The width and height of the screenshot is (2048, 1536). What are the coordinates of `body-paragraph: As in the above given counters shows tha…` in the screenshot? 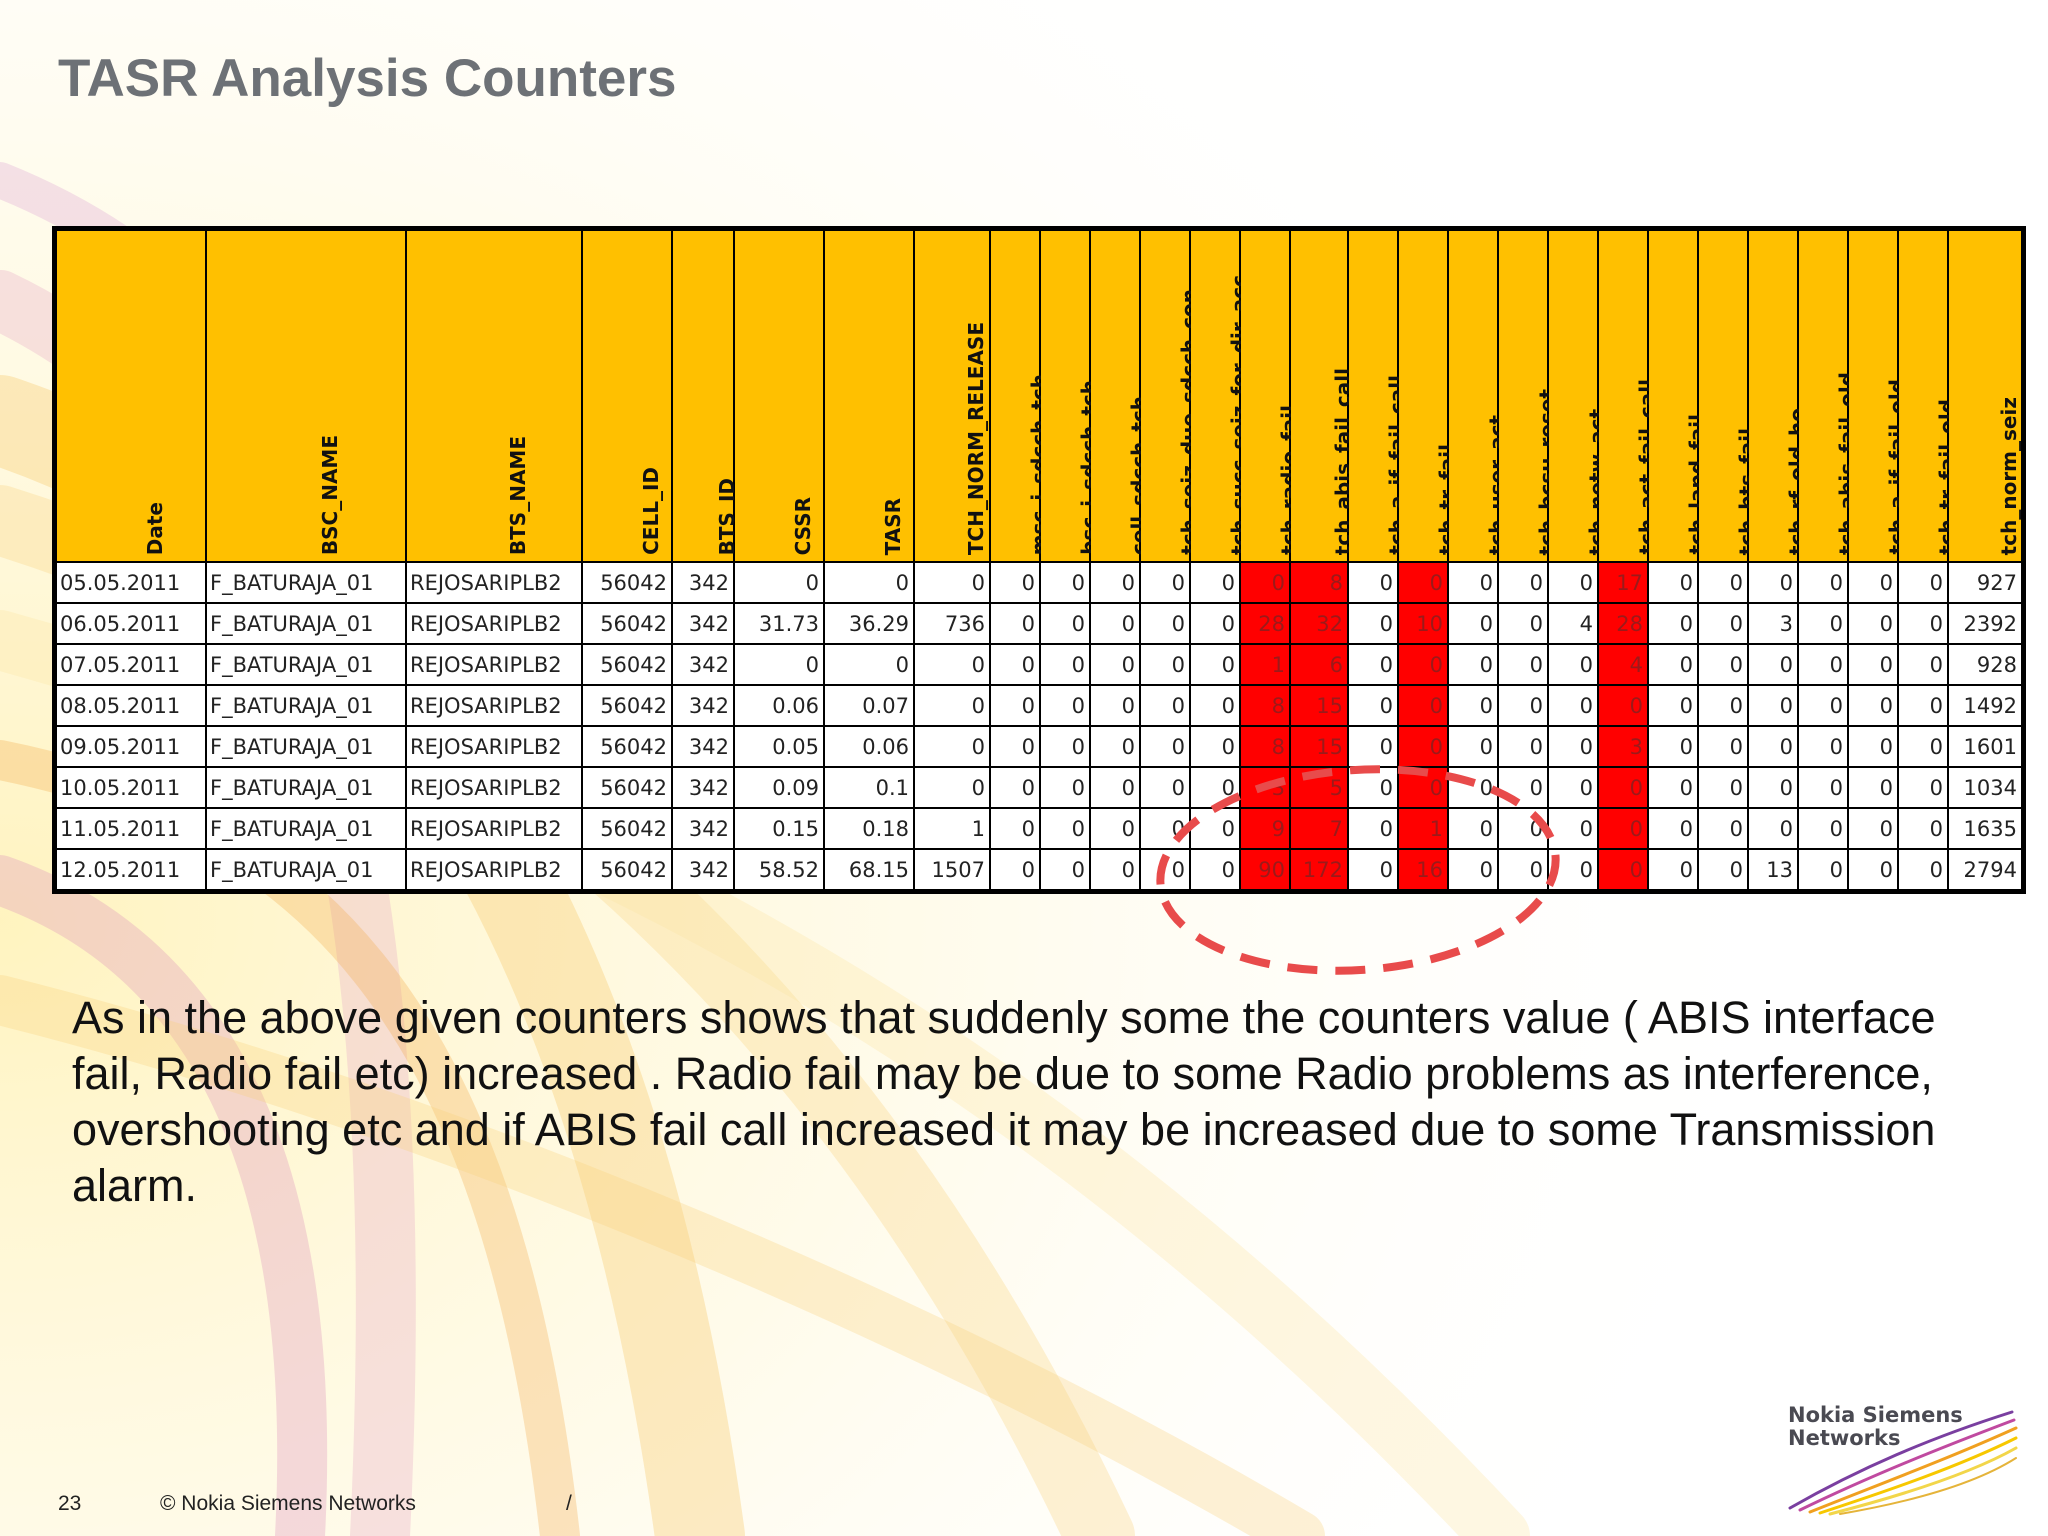 It's located at (1004, 1101).